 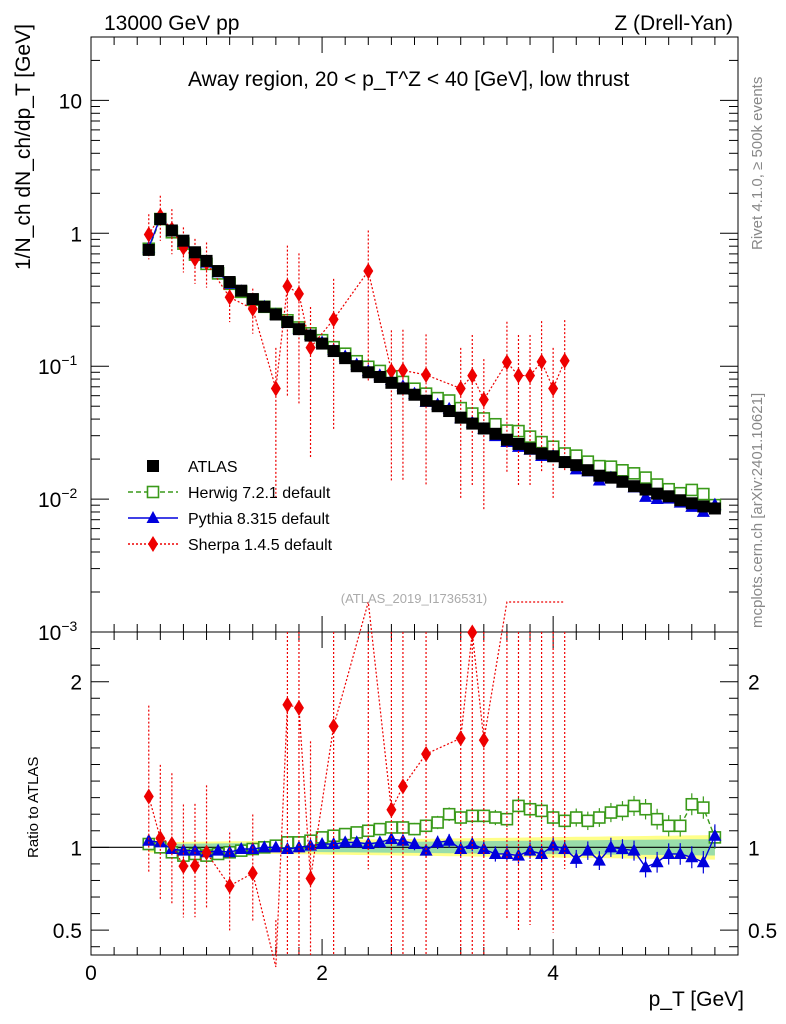 What do you see at coordinates (757, 163) in the screenshot?
I see `rivet-version-label: Rivet 4.1.0, ≥ 500k events` at bounding box center [757, 163].